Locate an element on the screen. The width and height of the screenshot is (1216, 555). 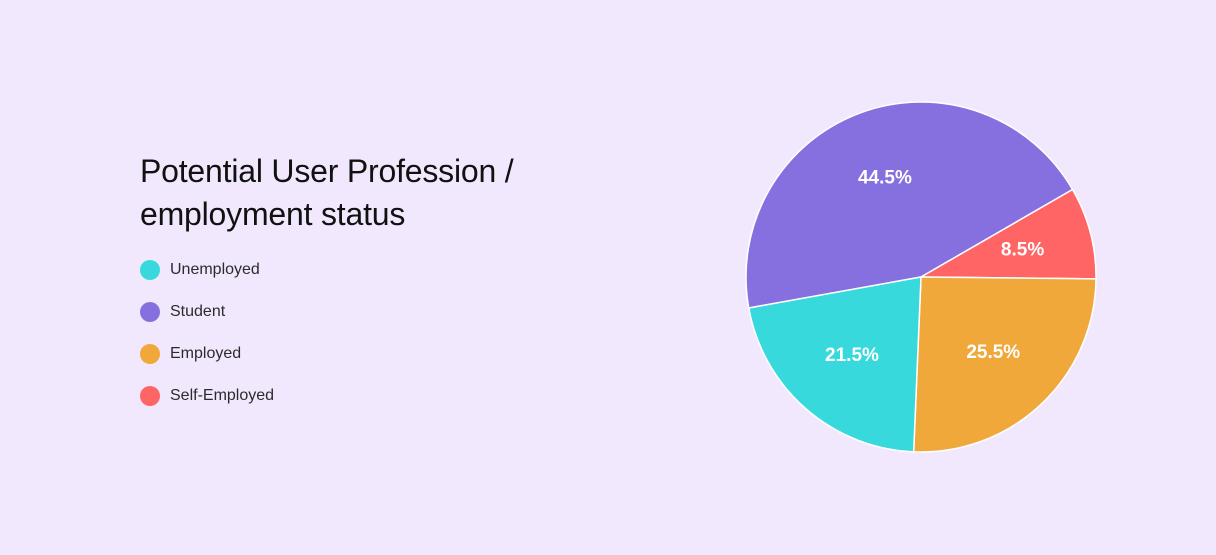
legend-label-unemployed: Unemployed is located at coordinates (215, 269).